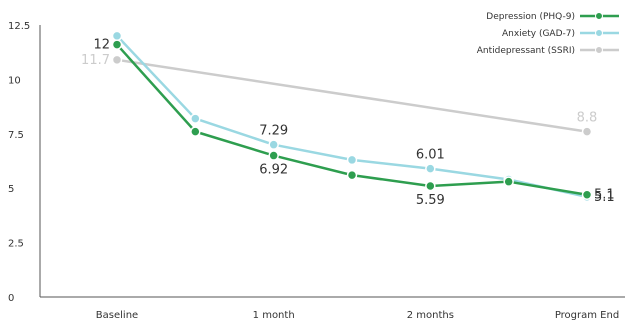 The height and width of the screenshot is (320, 625). Describe the element at coordinates (587, 118) in the screenshot. I see `data-label: 8.8` at that location.